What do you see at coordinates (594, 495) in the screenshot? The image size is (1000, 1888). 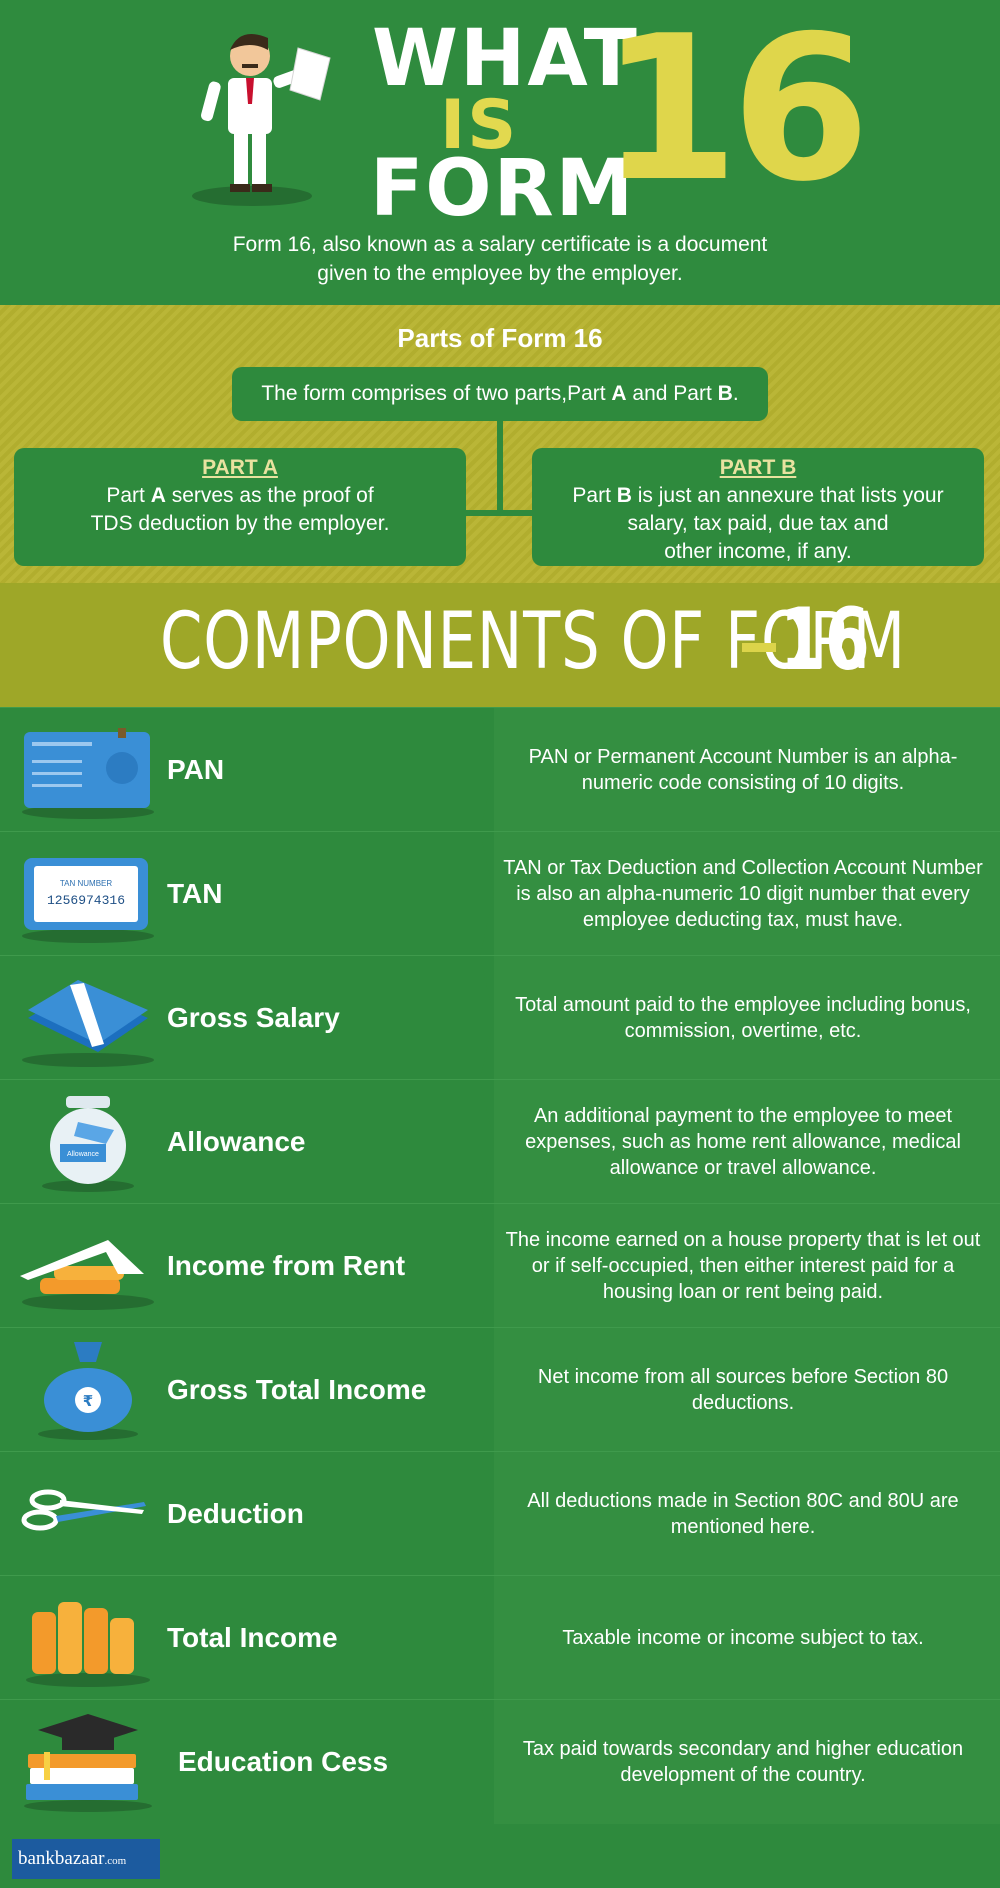 I see `part-b-text: Part` at bounding box center [594, 495].